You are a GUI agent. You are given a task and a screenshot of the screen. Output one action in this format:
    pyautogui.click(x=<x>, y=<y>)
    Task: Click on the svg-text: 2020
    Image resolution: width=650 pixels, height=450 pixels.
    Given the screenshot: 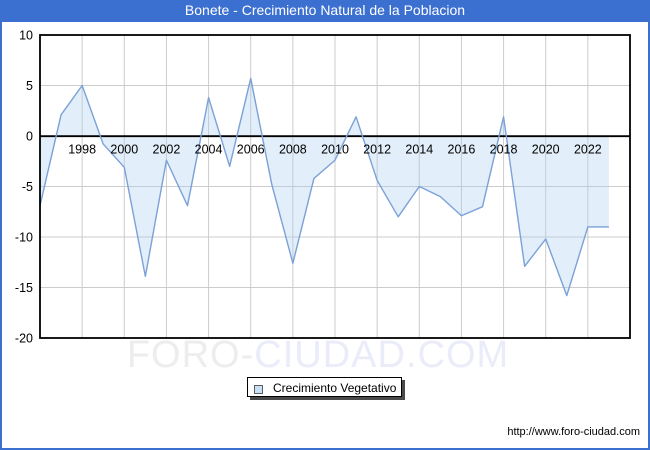 What is the action you would take?
    pyautogui.click(x=546, y=150)
    